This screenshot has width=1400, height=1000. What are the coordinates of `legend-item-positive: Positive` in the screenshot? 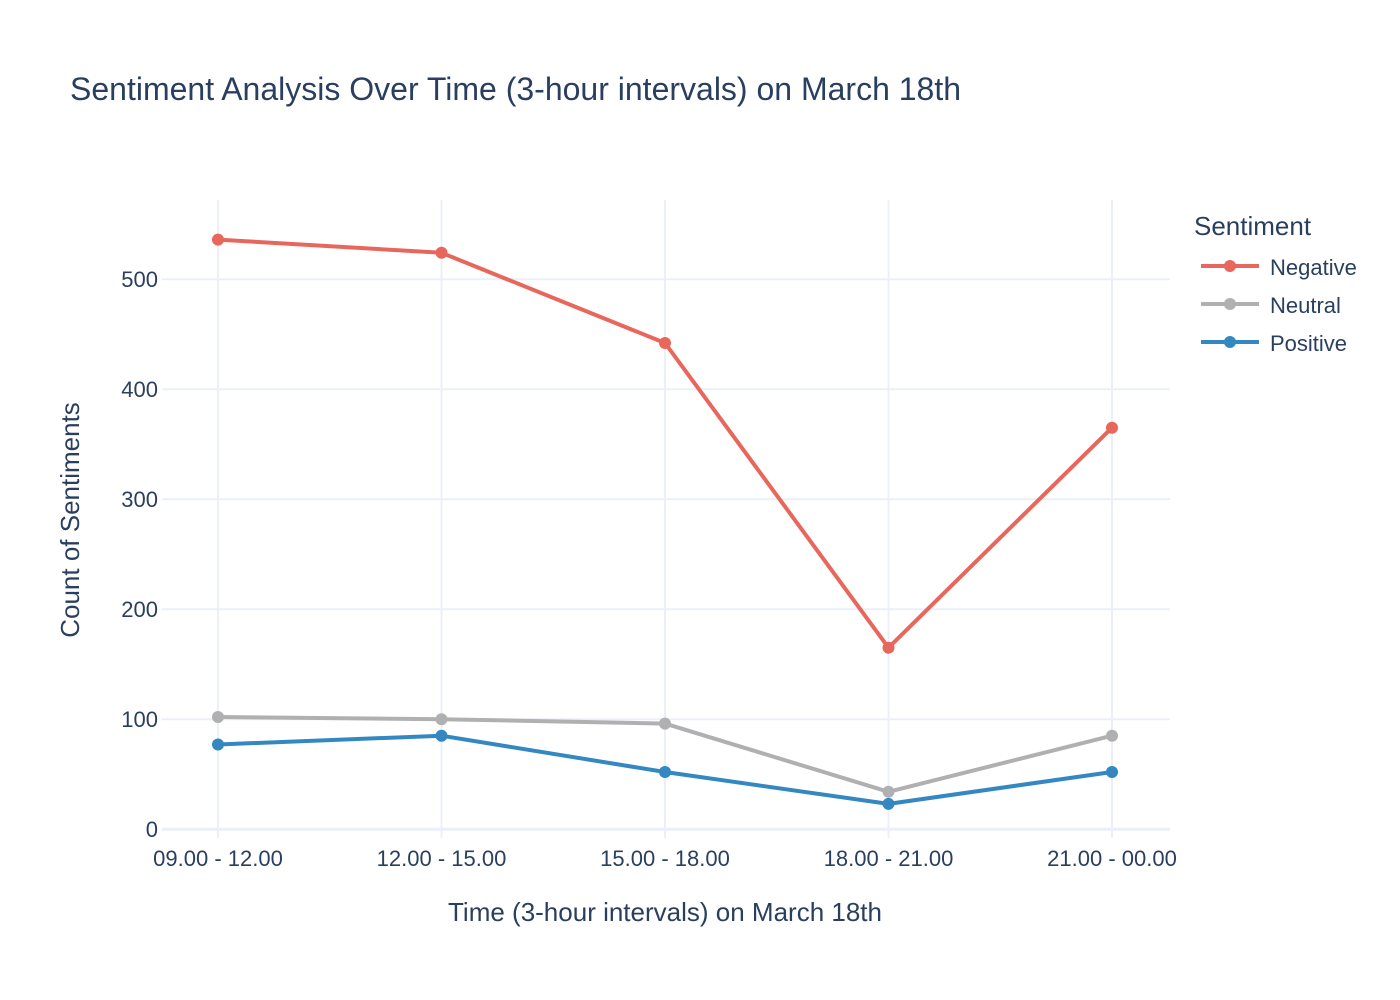 It's located at (1274, 343).